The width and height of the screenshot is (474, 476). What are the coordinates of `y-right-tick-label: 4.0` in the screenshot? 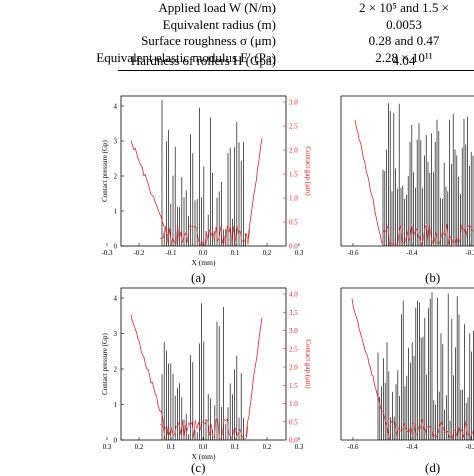 It's located at (293, 295).